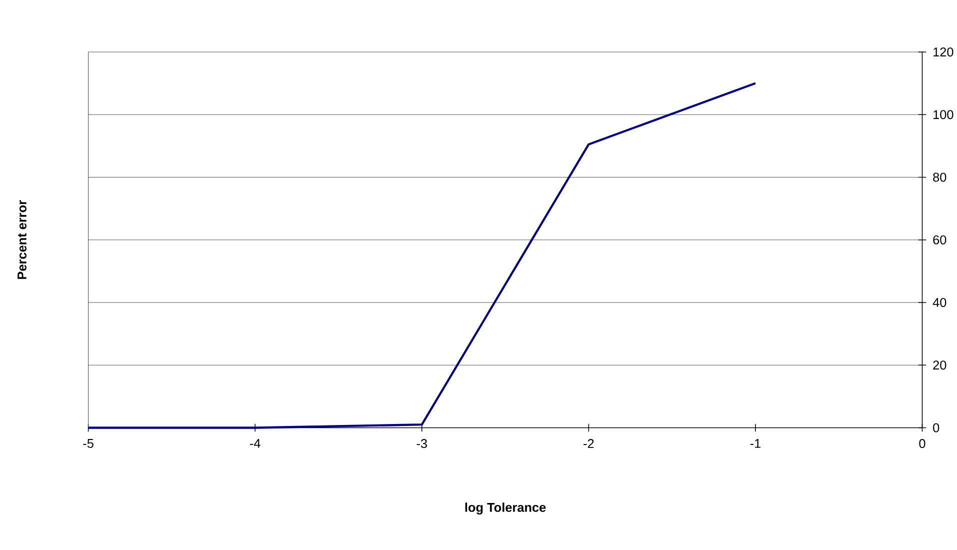 This screenshot has height=550, width=957. I want to click on x-axis-title: log Tolerance, so click(505, 508).